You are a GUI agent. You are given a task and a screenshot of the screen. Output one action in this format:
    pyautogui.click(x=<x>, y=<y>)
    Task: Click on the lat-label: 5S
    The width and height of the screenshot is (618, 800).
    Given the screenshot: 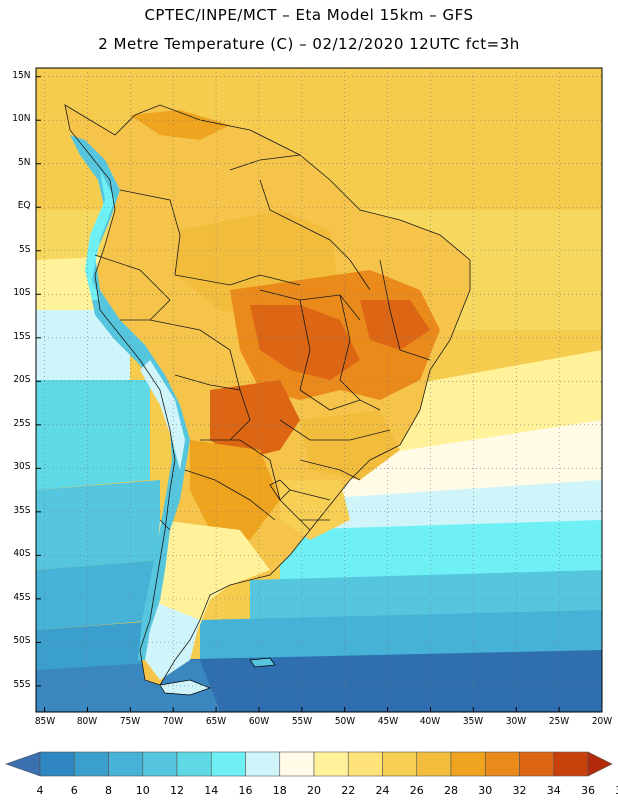 What is the action you would take?
    pyautogui.click(x=25, y=249)
    